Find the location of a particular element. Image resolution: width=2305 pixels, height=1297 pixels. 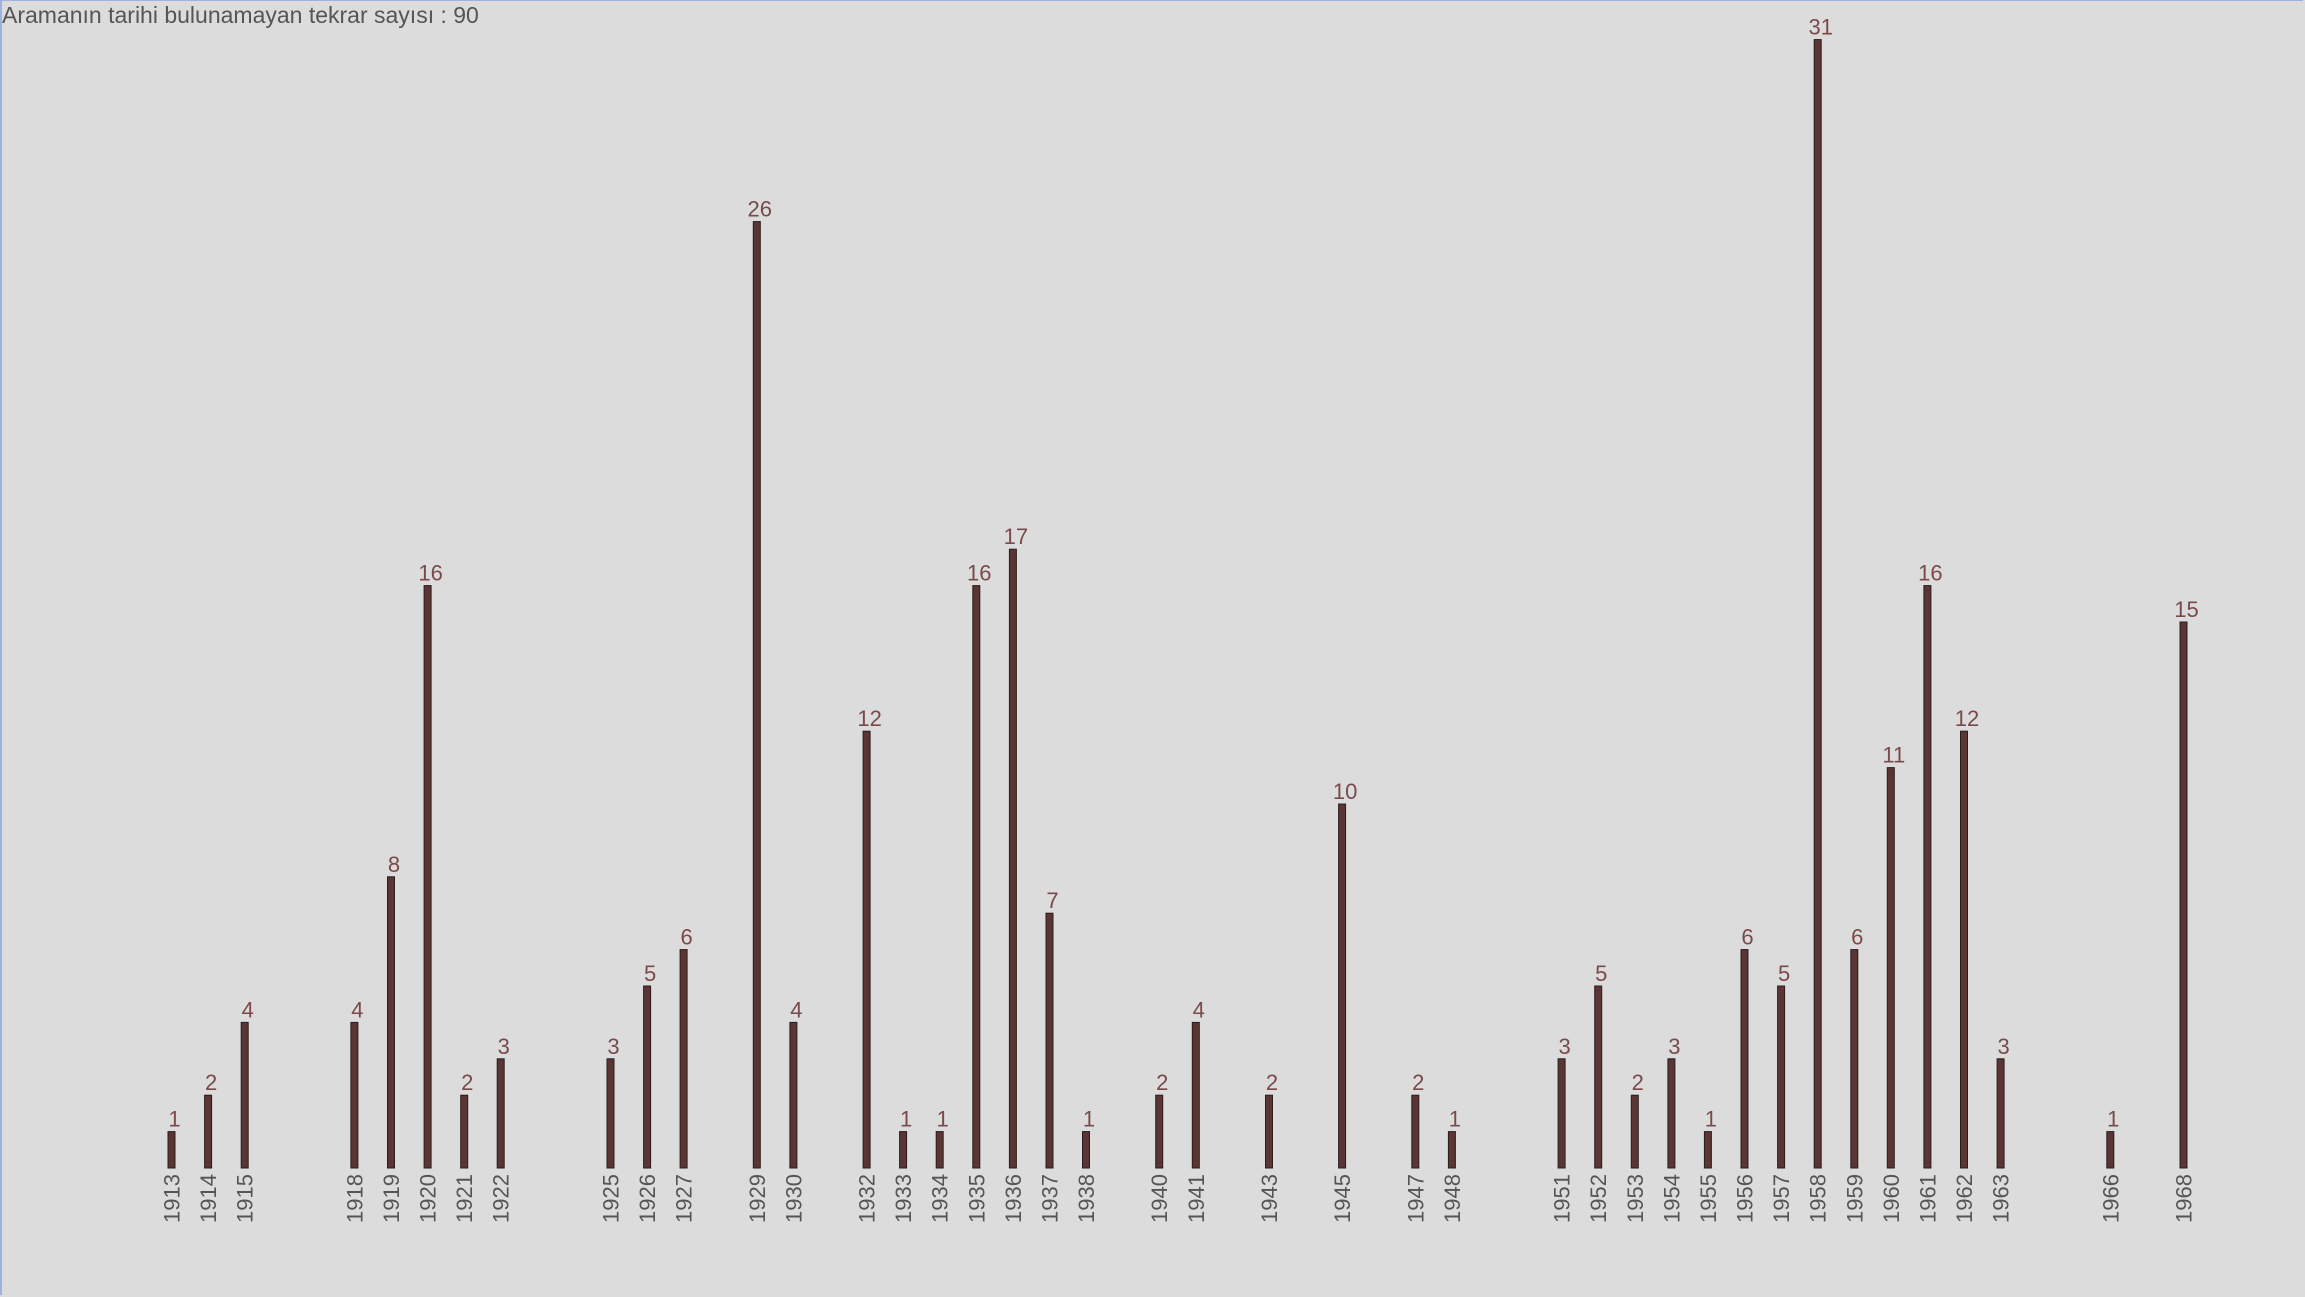

year-label-1937: 1937 is located at coordinates (1050, 1198).